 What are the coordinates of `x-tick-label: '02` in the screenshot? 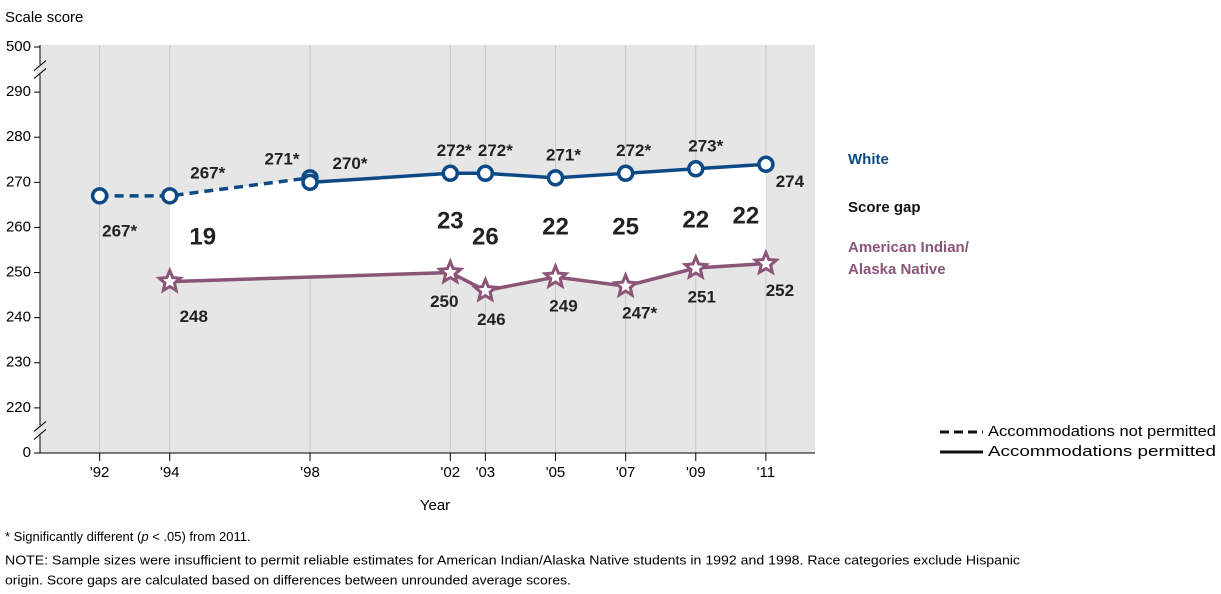 It's located at (451, 472).